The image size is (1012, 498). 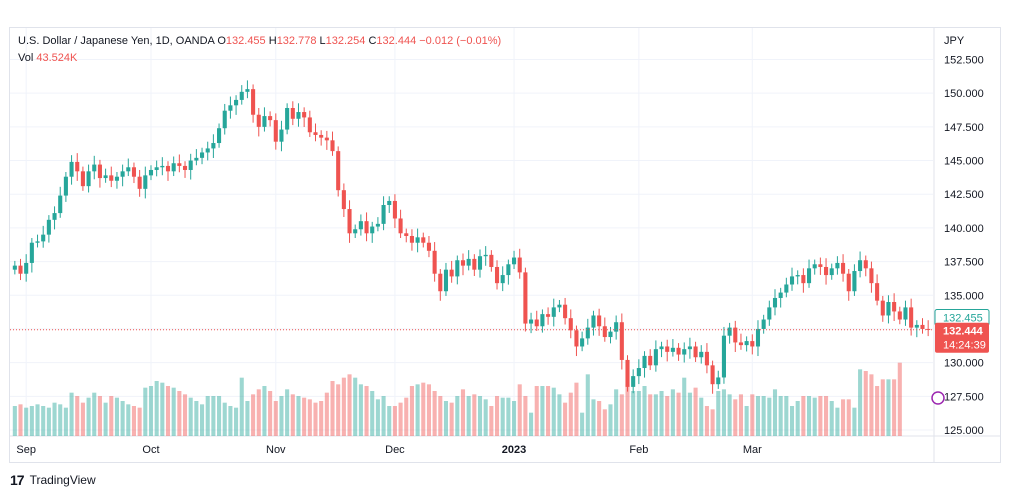 What do you see at coordinates (221, 41) in the screenshot?
I see `open-label: O` at bounding box center [221, 41].